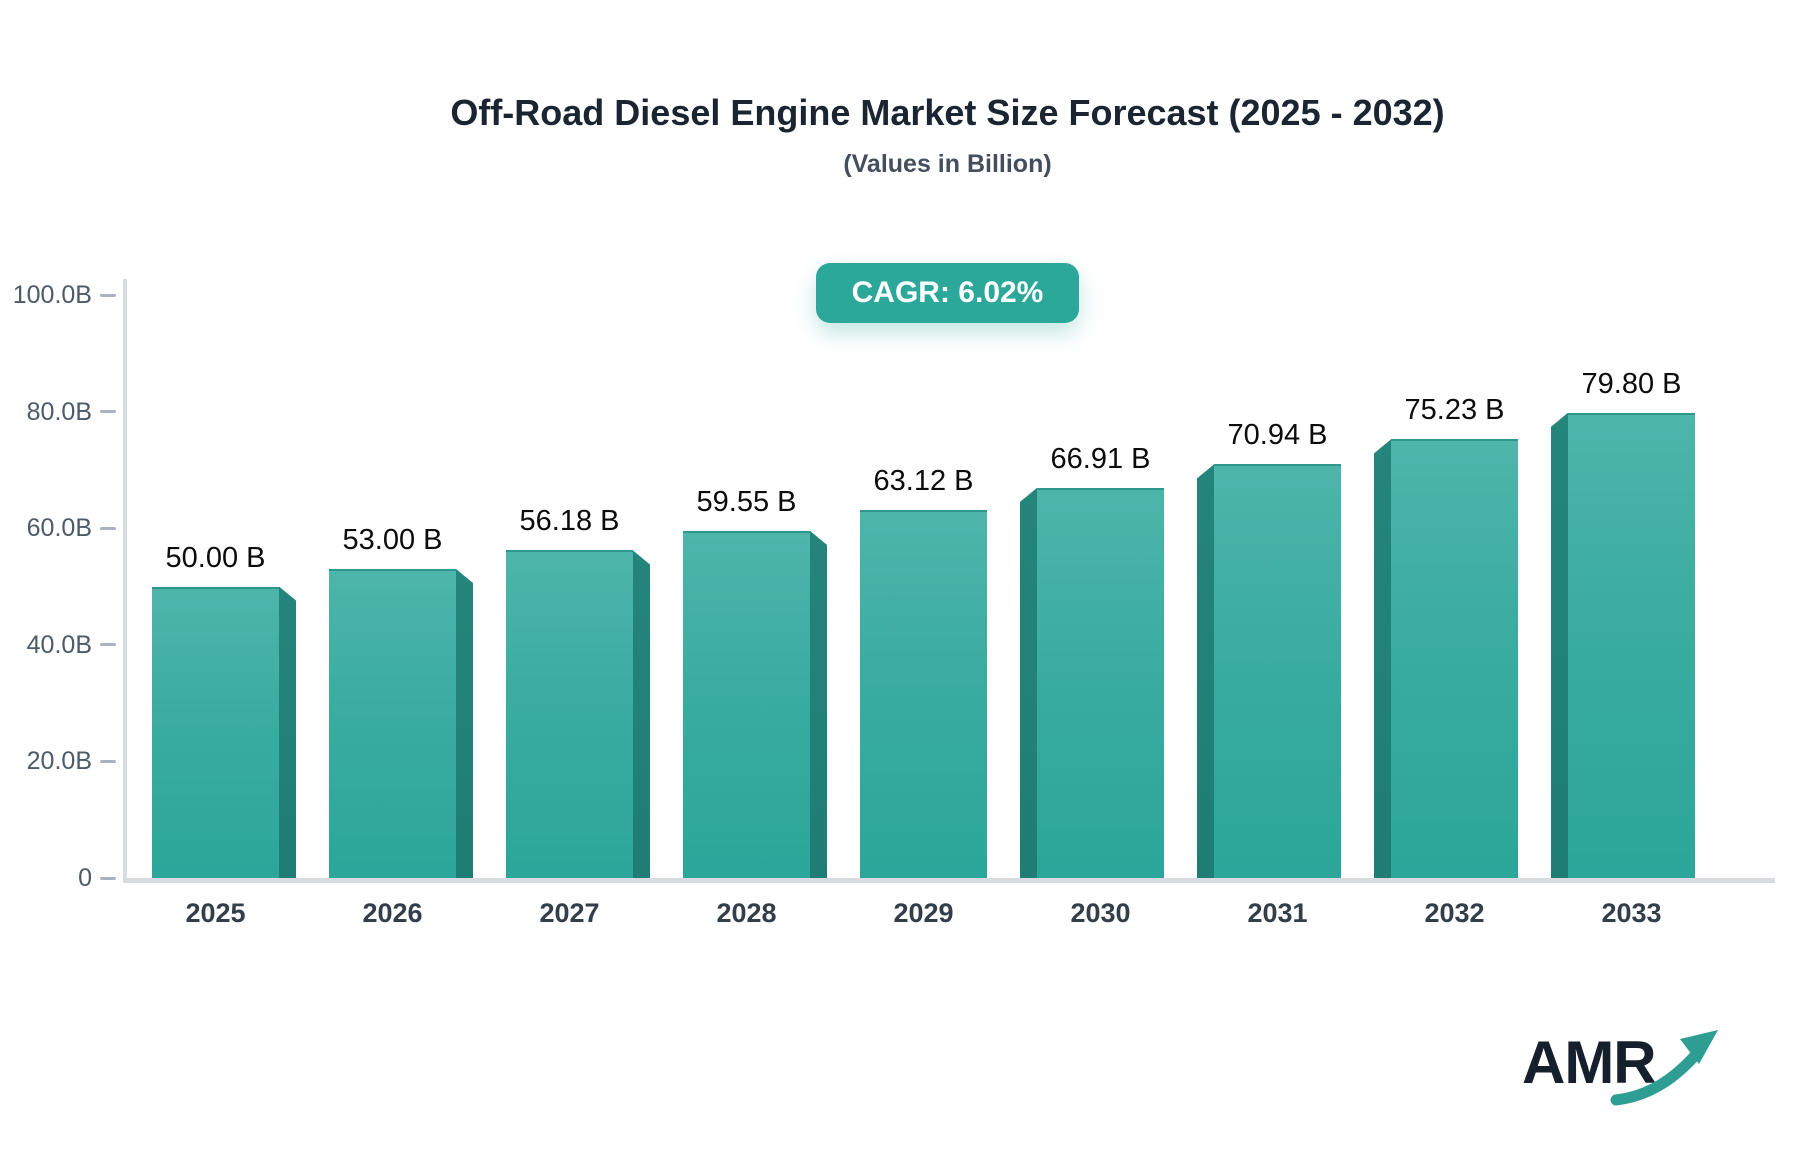  I want to click on y-tick-label: 60.0B, so click(59, 528).